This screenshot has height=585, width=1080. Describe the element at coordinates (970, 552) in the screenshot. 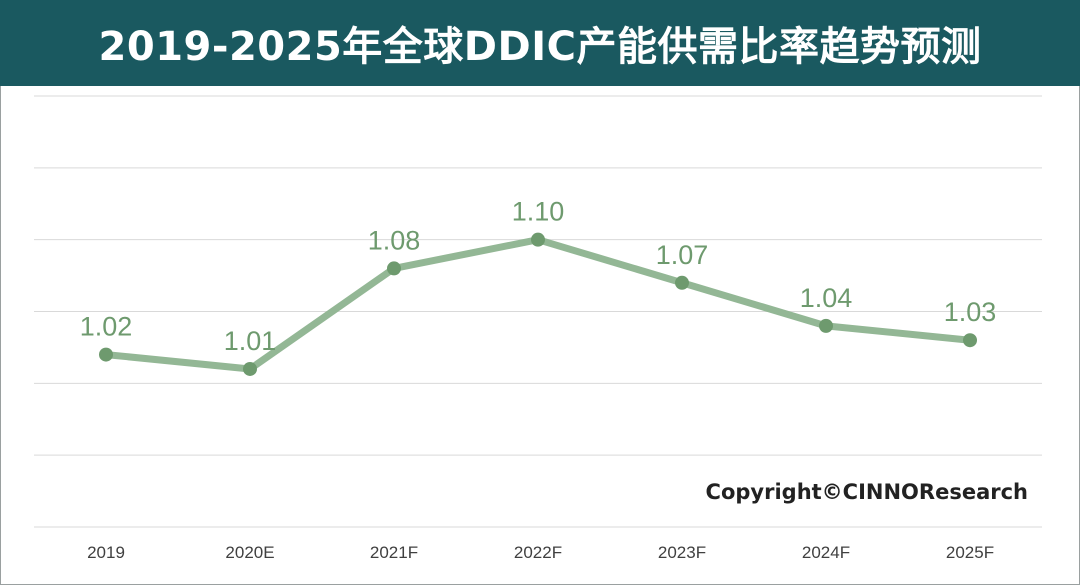

I see `x-tick-label-2025F: 2025F` at that location.